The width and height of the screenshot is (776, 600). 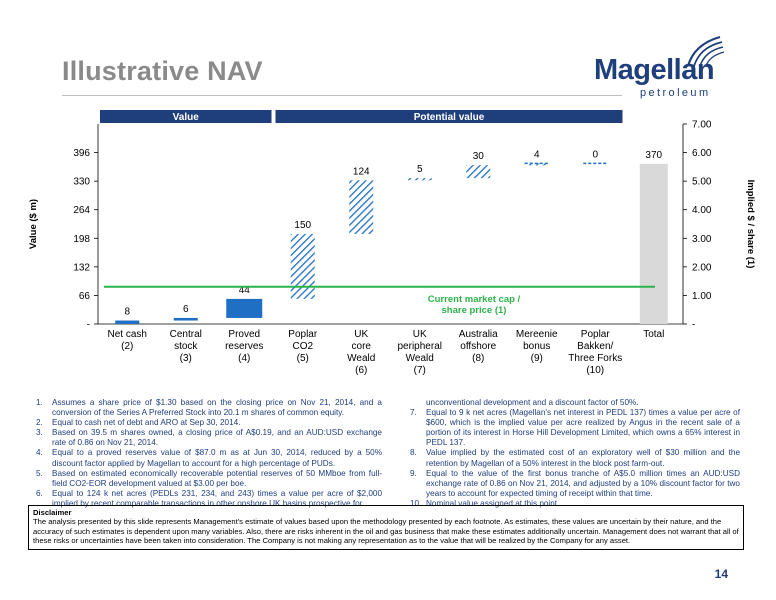 I want to click on page-title: Illustrative NAV, so click(x=162, y=71).